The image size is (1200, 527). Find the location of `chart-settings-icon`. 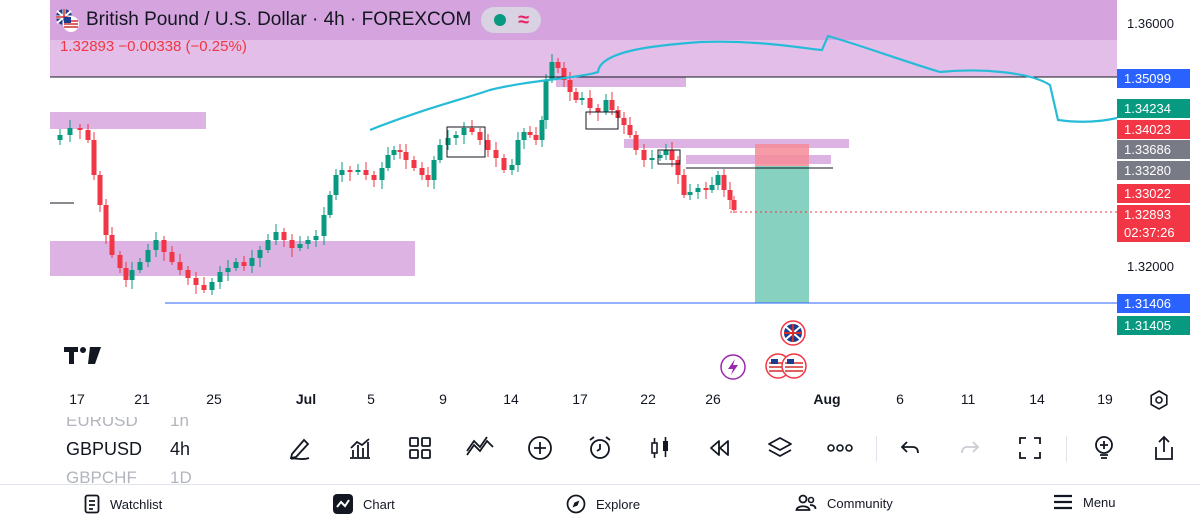

chart-settings-icon is located at coordinates (1159, 400).